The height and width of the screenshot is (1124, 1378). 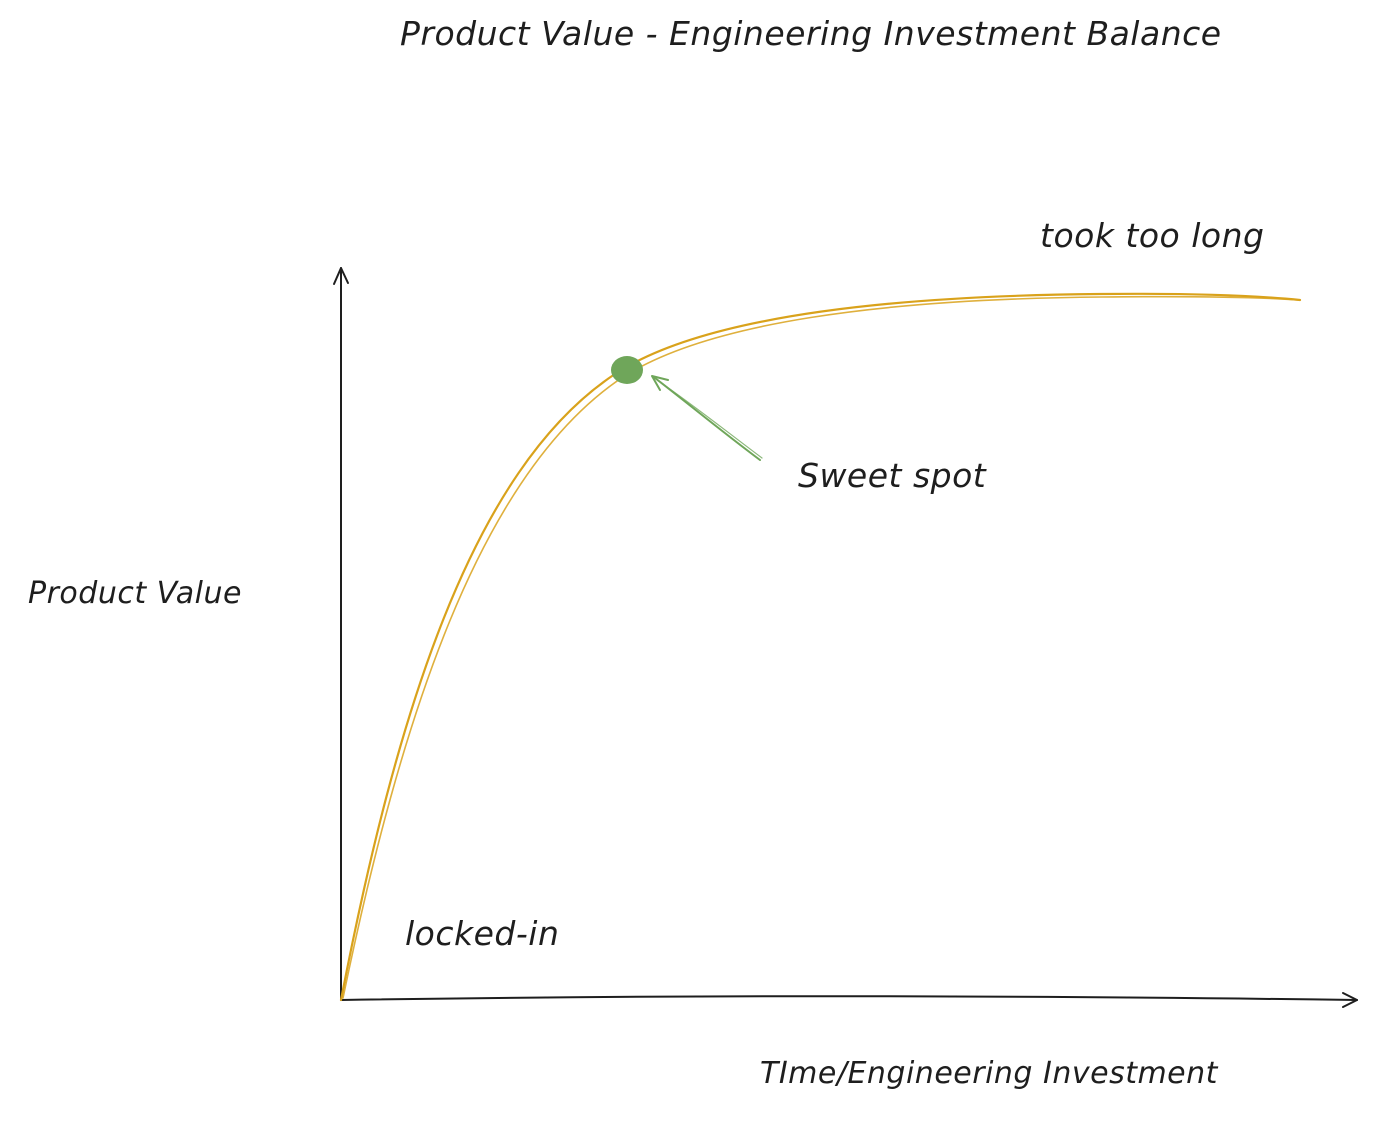 What do you see at coordinates (707, 418) in the screenshot?
I see `sweet-spot-arrow` at bounding box center [707, 418].